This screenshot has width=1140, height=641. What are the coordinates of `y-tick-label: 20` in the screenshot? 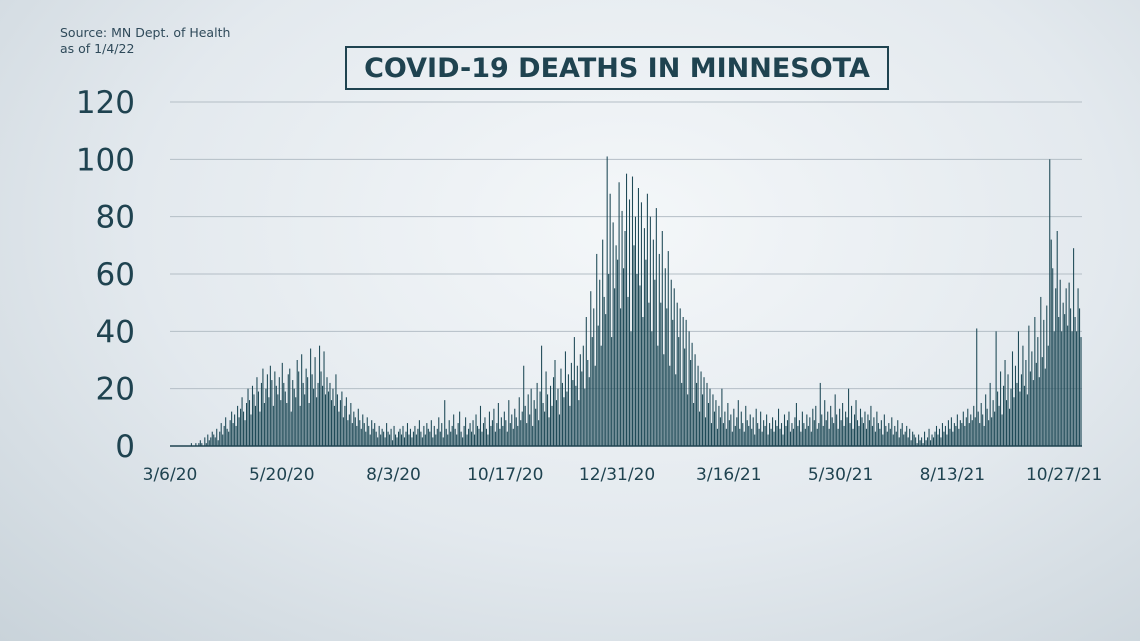 It's located at (115, 390).